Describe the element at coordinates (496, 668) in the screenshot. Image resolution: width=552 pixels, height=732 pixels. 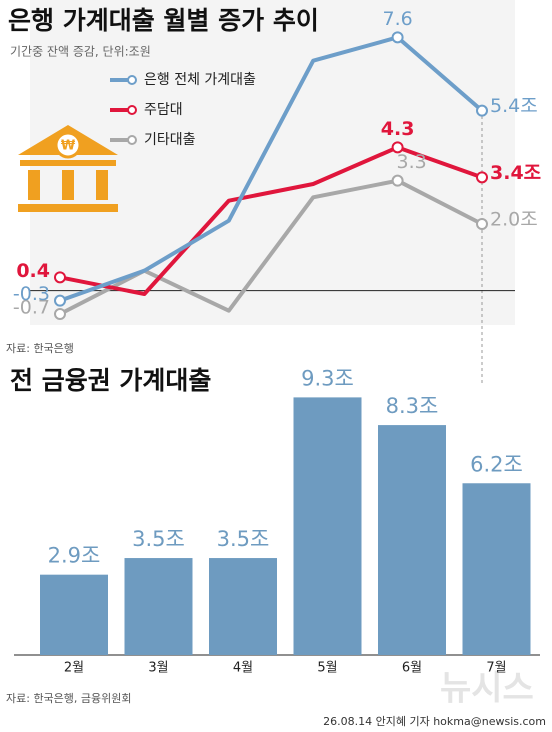
I see `x-tick-label: 7월` at that location.